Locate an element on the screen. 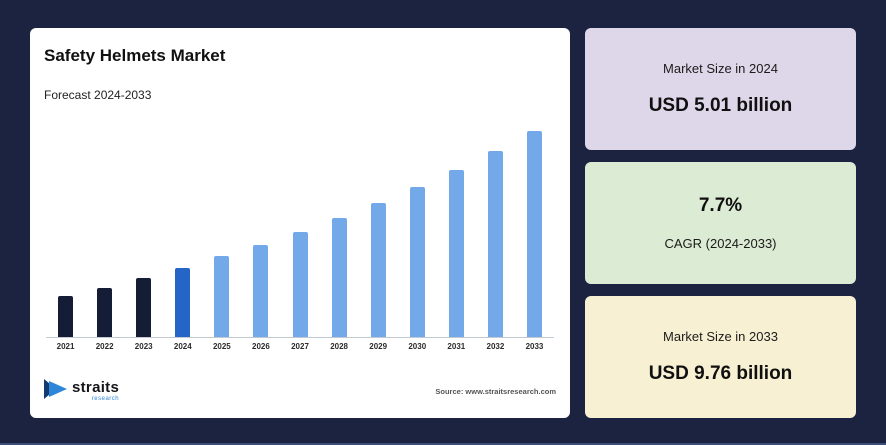 The height and width of the screenshot is (445, 886). bar-2022 is located at coordinates (104, 232).